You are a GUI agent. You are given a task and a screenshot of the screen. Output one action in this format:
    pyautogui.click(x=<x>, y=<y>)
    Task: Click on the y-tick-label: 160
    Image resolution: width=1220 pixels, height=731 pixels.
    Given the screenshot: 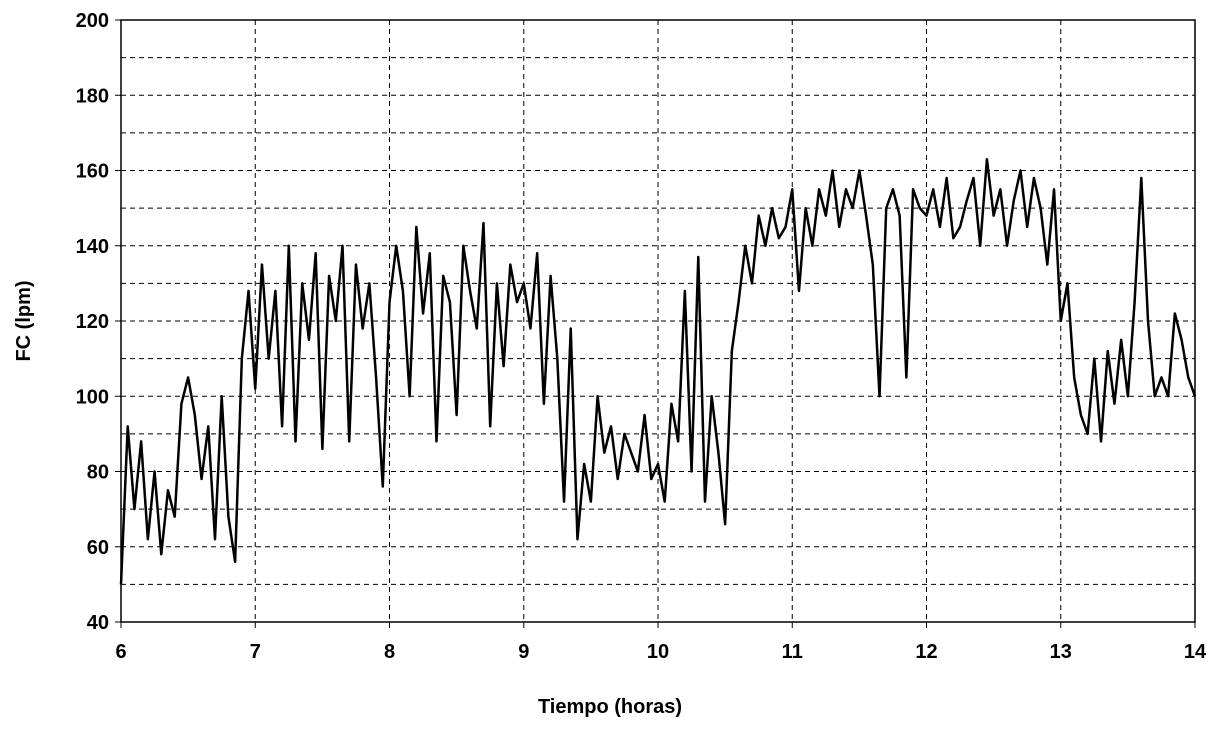 What is the action you would take?
    pyautogui.click(x=92, y=172)
    